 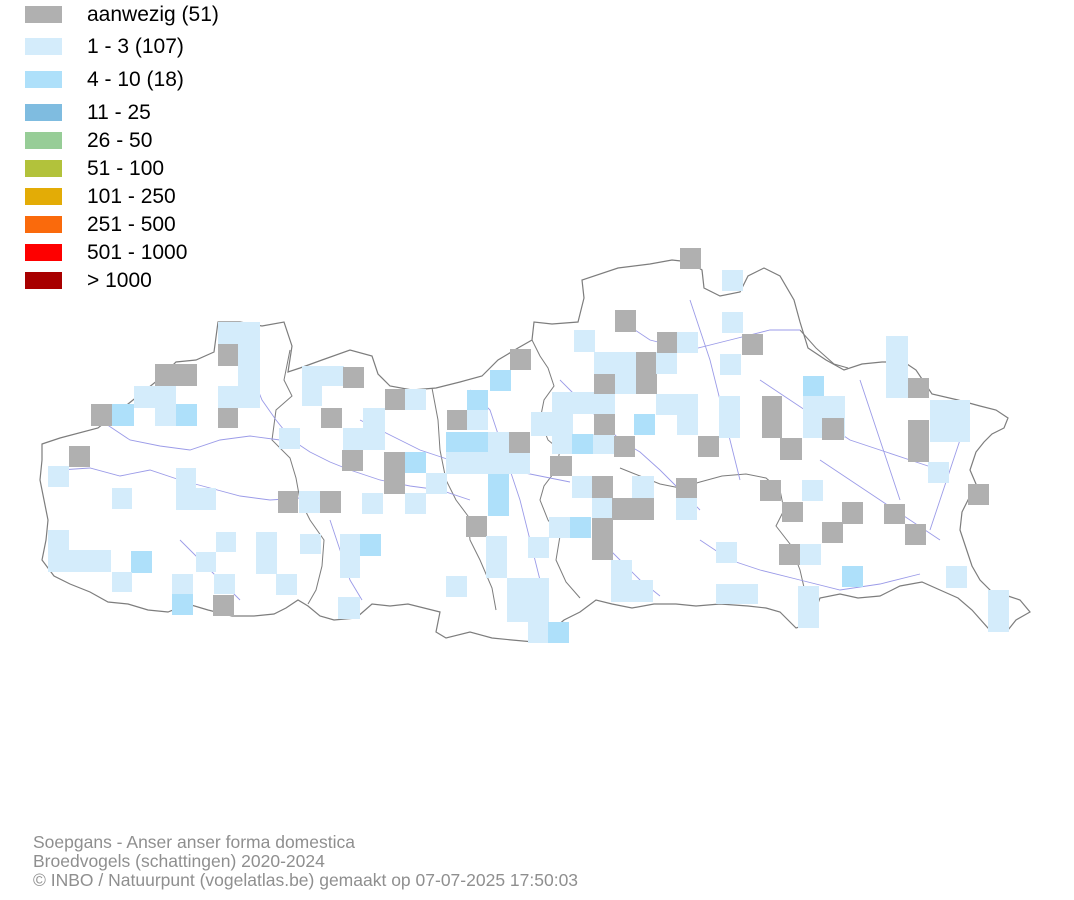 What do you see at coordinates (185, 168) in the screenshot?
I see `legend-item: 51 - 100` at bounding box center [185, 168].